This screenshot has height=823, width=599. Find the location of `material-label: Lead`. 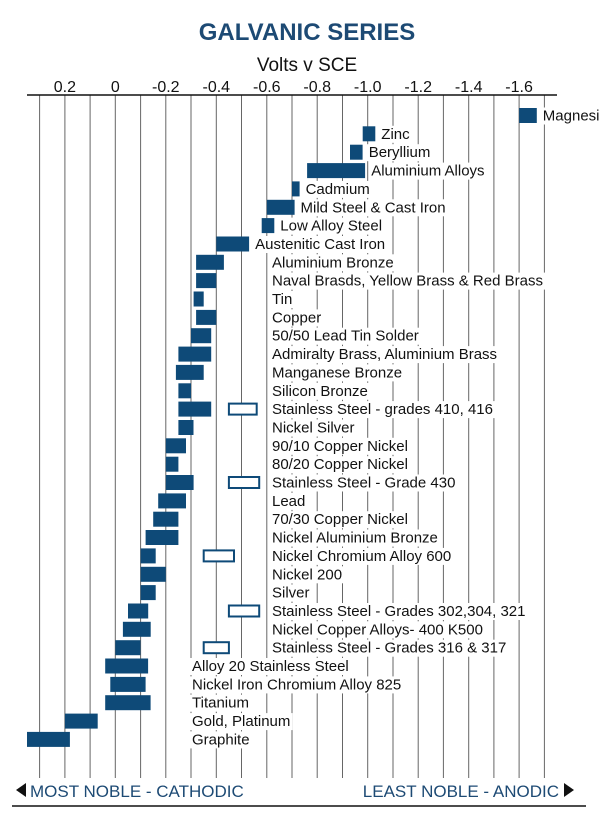

material-label: Lead is located at coordinates (288, 501).